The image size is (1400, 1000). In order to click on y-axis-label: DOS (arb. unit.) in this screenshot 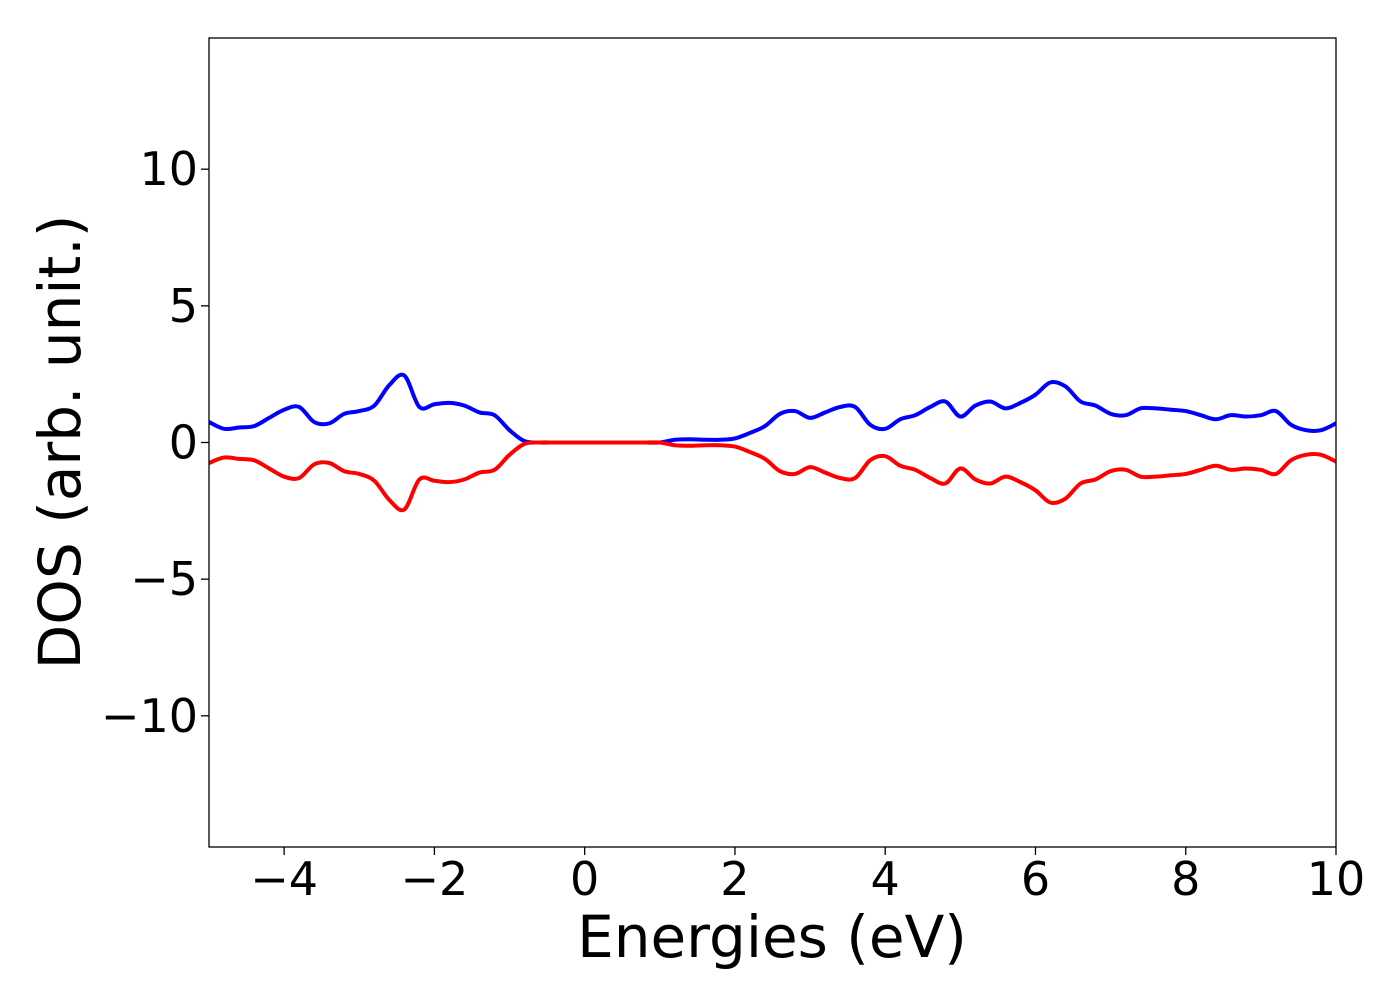, I will do `click(60, 442)`.